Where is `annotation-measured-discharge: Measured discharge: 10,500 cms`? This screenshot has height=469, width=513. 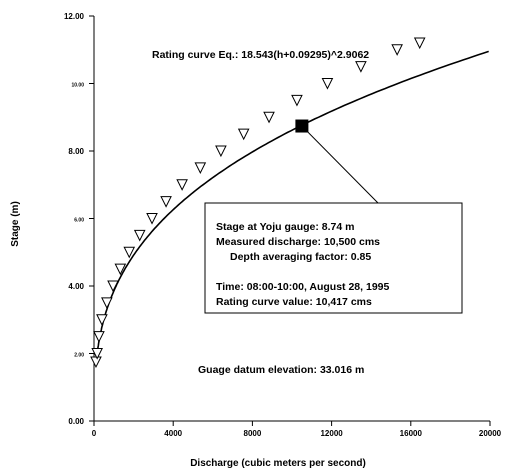
annotation-measured-discharge: Measured discharge: 10,500 cms is located at coordinates (298, 242).